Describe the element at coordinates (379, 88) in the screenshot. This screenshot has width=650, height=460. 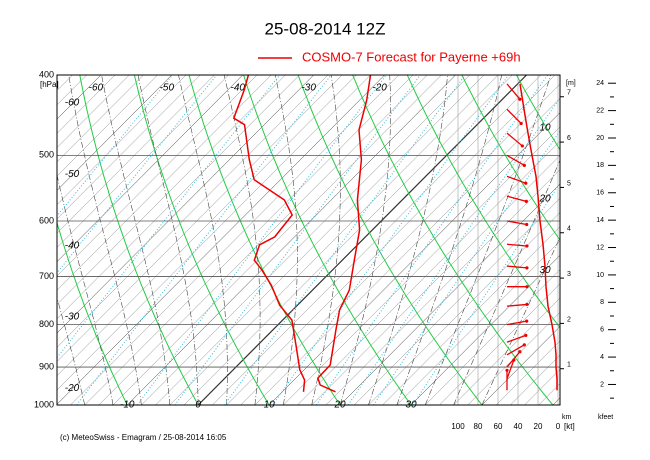
I see `isotherm-label: -20` at that location.